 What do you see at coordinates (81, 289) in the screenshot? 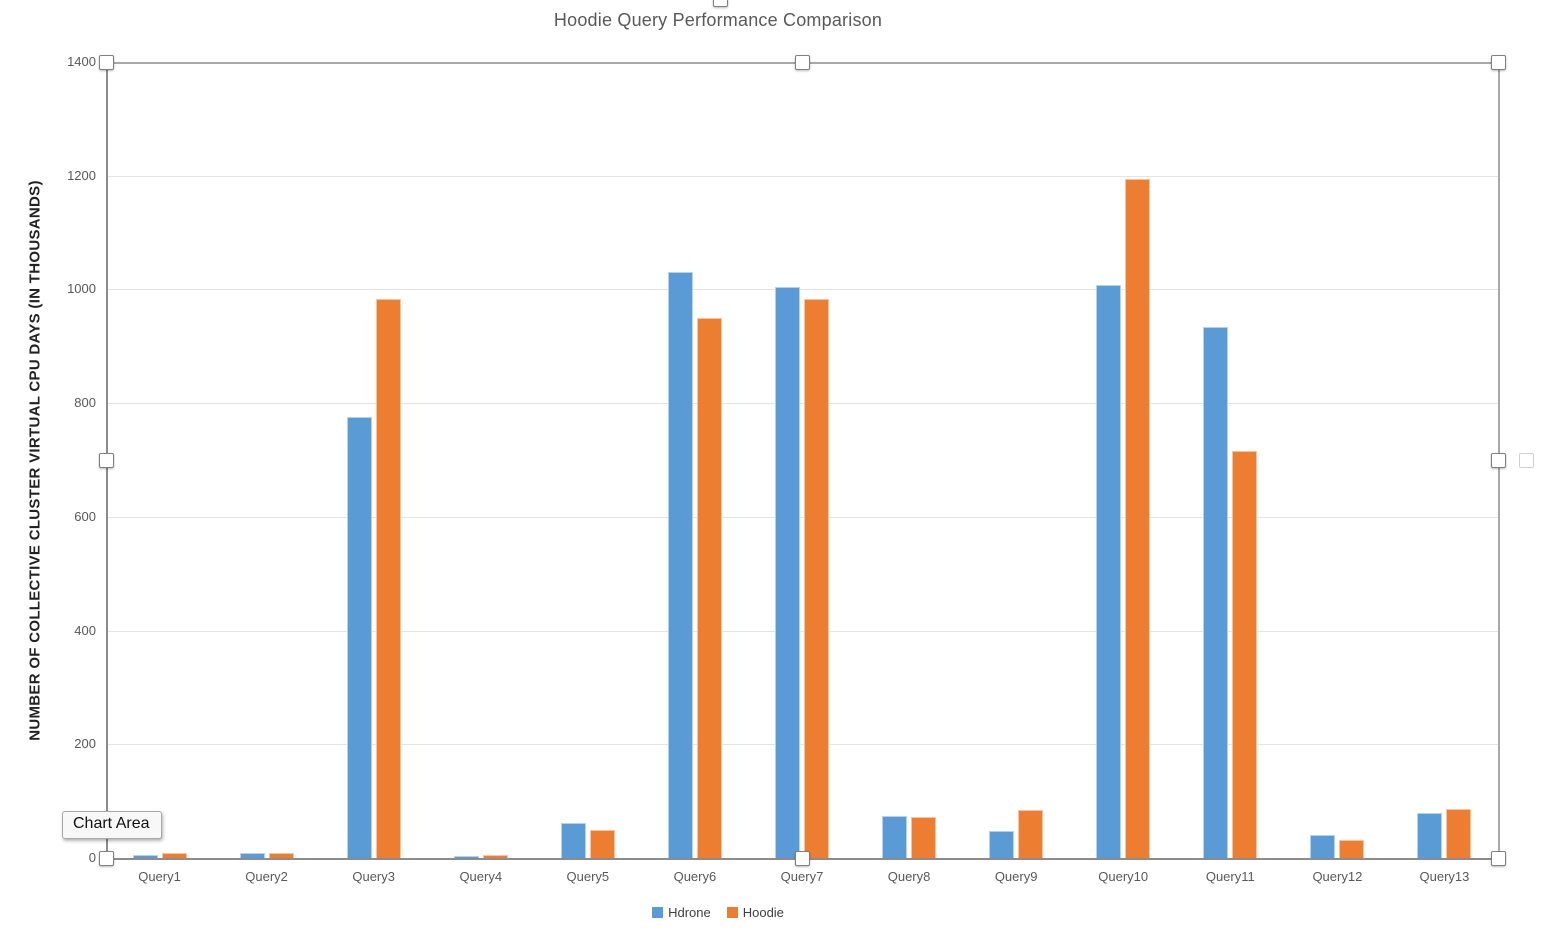
I see `y-tick-label: 1000` at bounding box center [81, 289].